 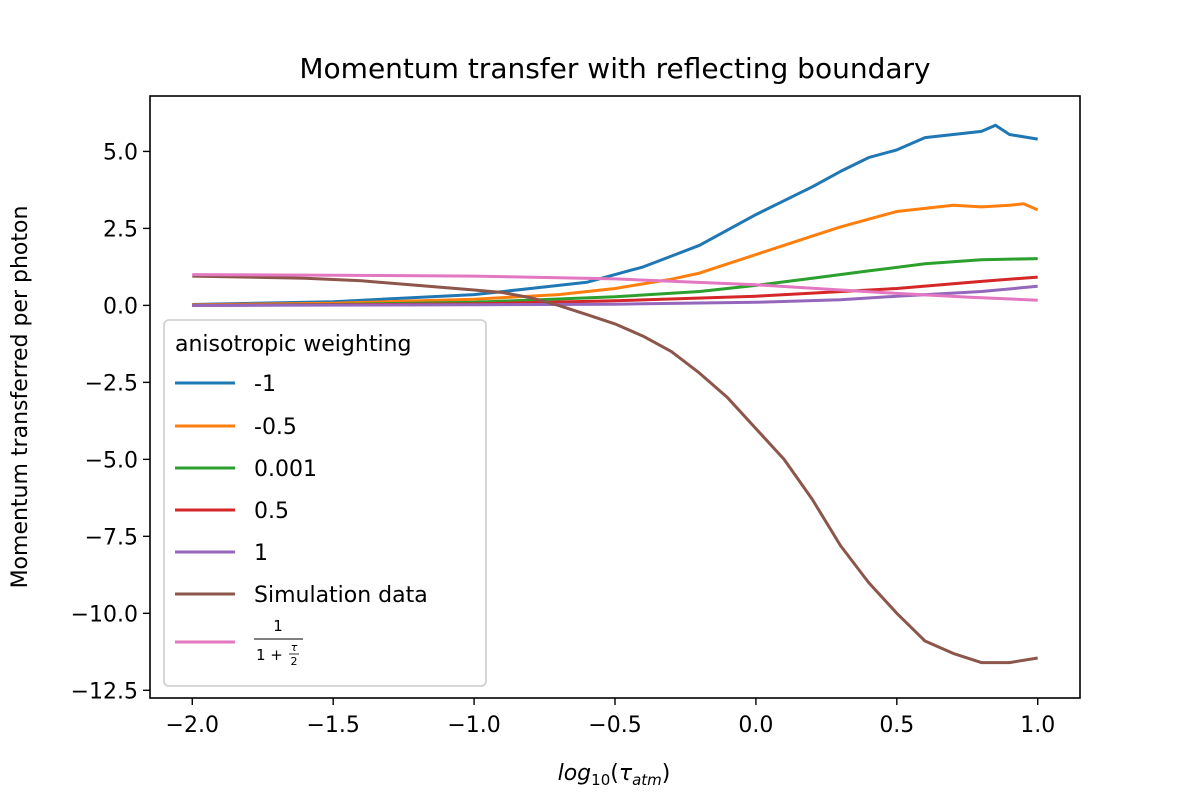 I want to click on x-tick-label: 1.0, so click(x=1037, y=725).